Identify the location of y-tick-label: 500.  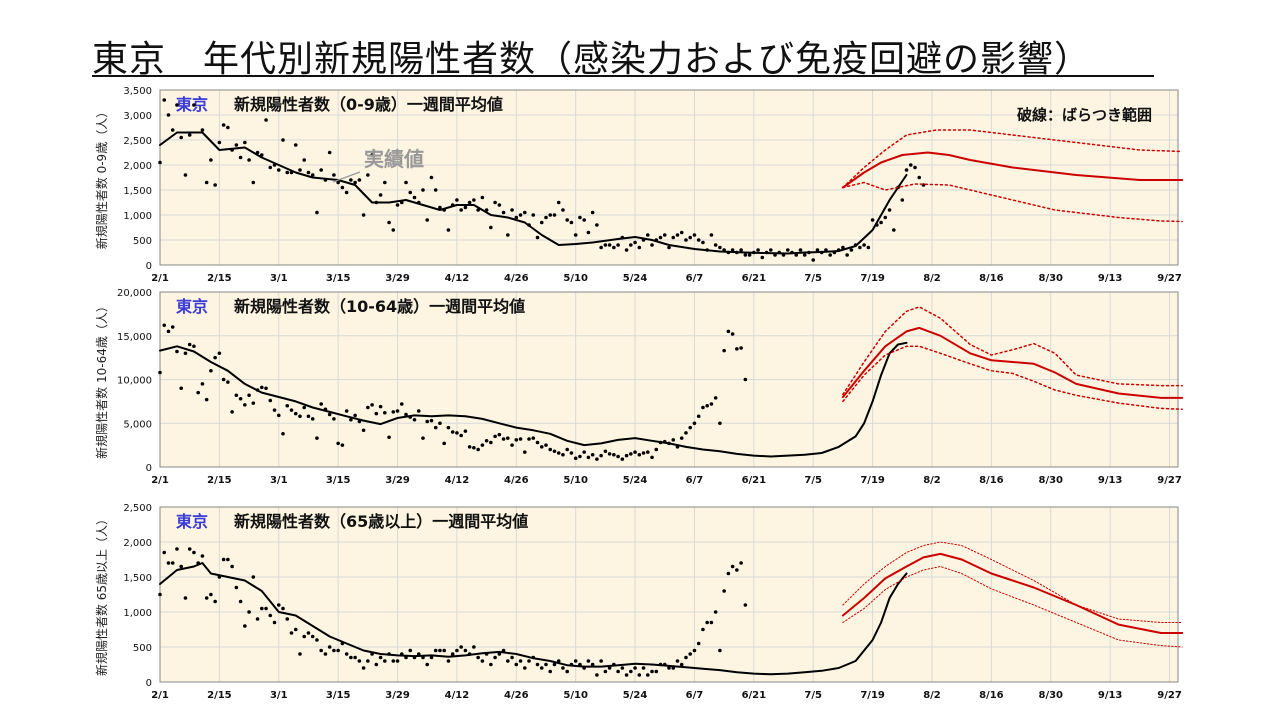
(142, 241).